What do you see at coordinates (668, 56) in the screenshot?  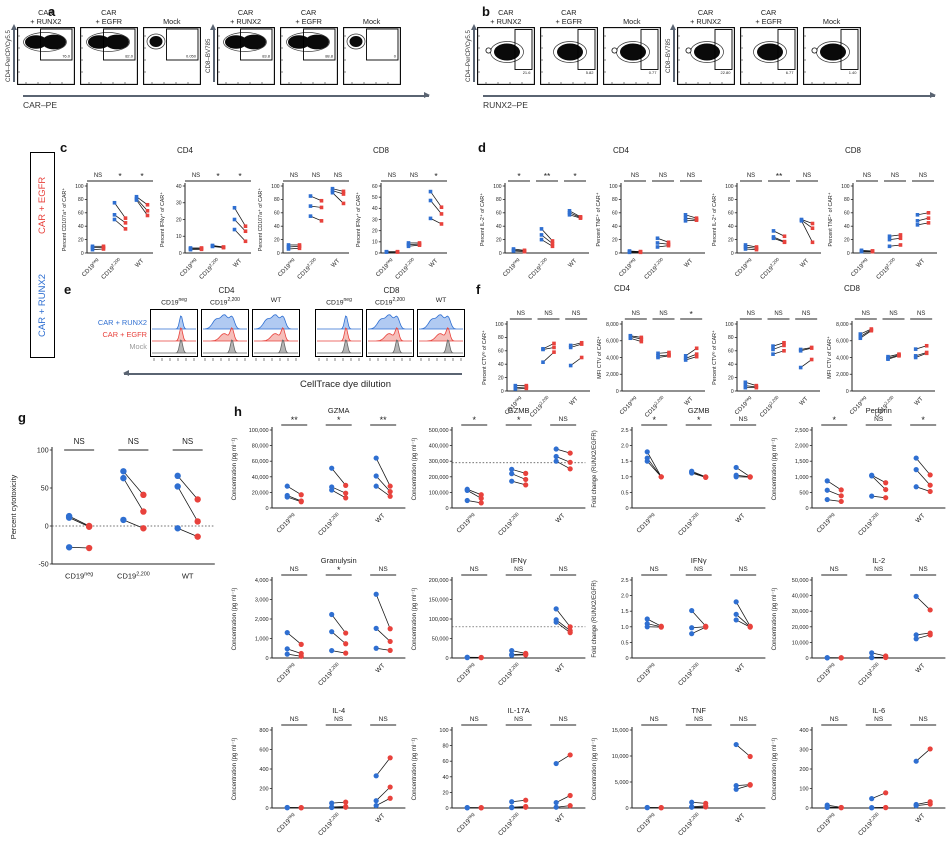 I see `flow-y-axis-label: CD8–BV785` at bounding box center [668, 56].